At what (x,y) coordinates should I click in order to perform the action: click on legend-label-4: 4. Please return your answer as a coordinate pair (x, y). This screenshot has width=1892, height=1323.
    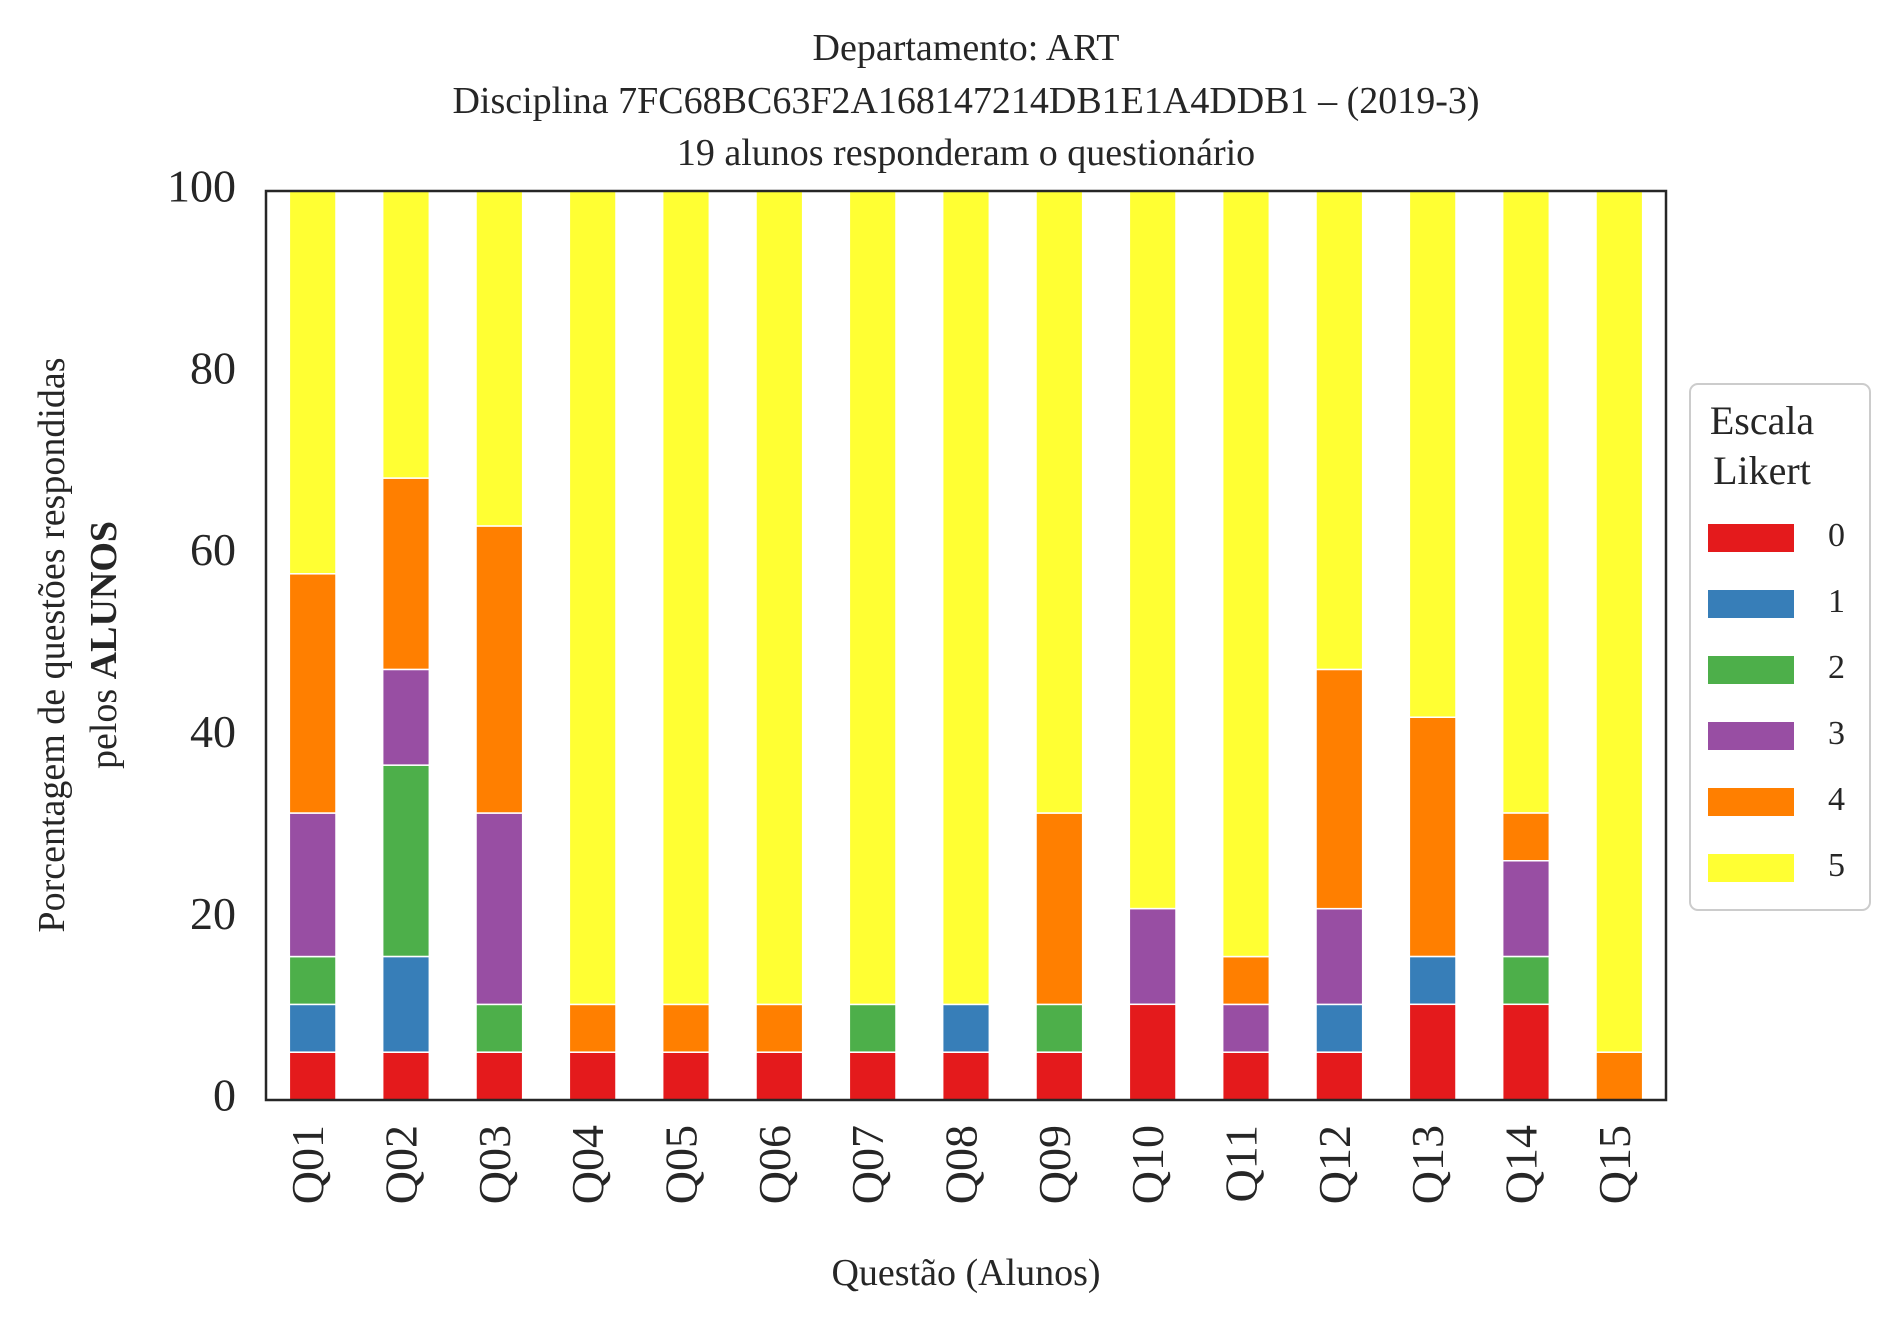
    Looking at the image, I should click on (1836, 799).